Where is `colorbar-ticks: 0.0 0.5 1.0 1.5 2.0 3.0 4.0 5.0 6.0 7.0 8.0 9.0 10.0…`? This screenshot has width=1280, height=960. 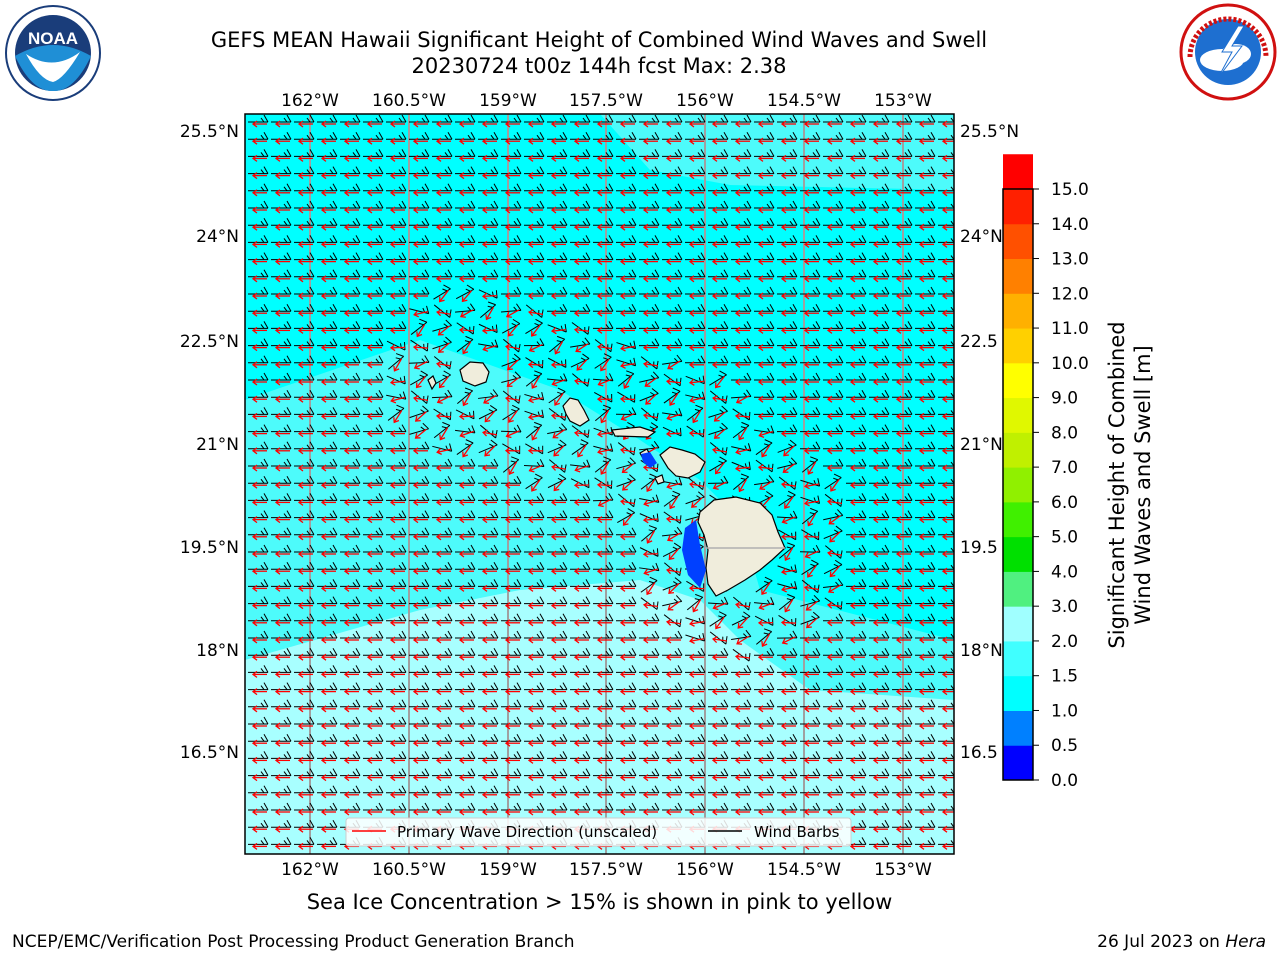
colorbar-ticks: 0.0 0.5 1.0 1.5 2.0 3.0 4.0 5.0 6.0 7.0 8.0 9.0 10.0… is located at coordinates (1061, 485).